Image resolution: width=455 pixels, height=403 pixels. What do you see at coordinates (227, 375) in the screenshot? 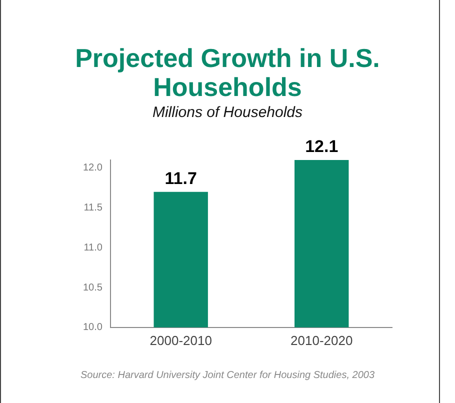
I see `source-note: Source: Harvard University Joint Center for Housing Studies, 2003` at bounding box center [227, 375].